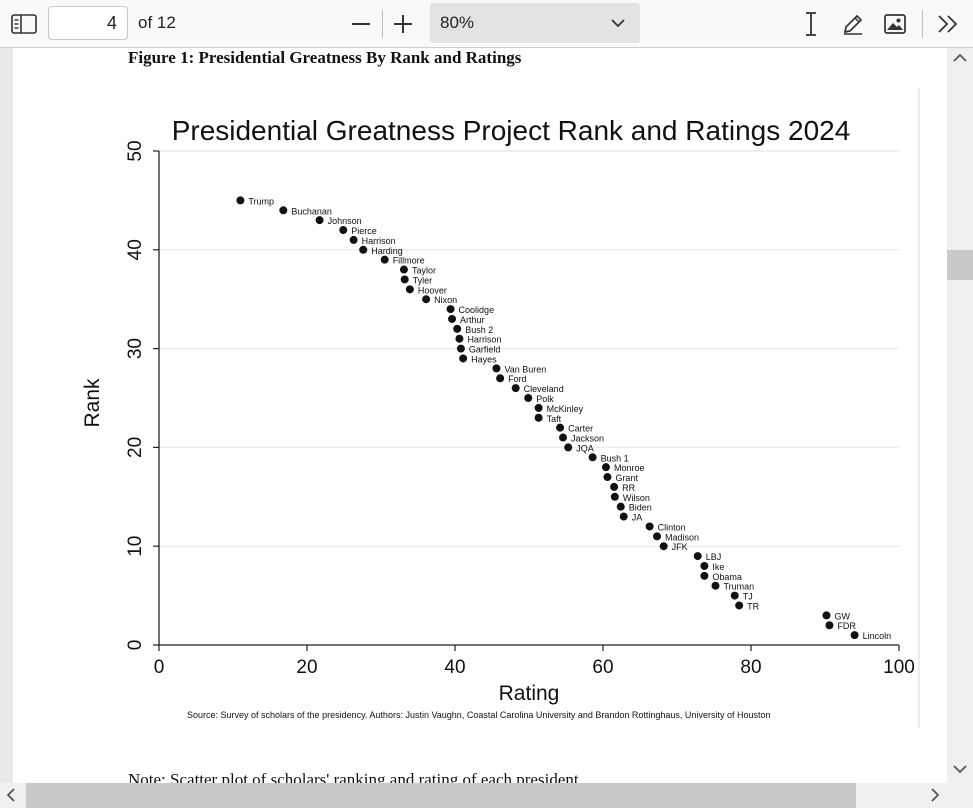 The height and width of the screenshot is (808, 973). What do you see at coordinates (477, 310) in the screenshot?
I see `point-label: Coolidge` at bounding box center [477, 310].